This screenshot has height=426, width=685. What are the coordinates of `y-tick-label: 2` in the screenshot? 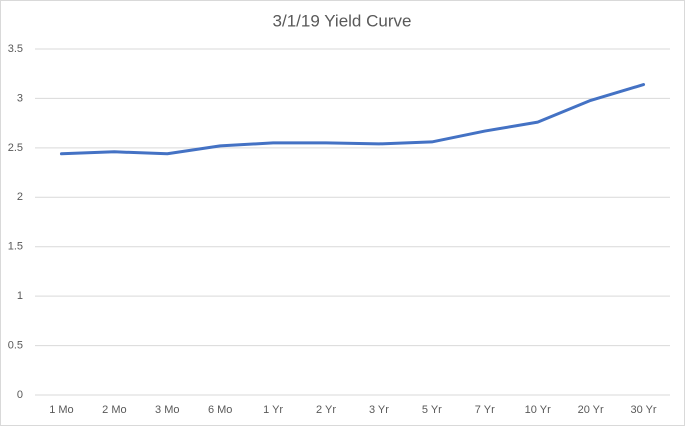 It's located at (20, 197).